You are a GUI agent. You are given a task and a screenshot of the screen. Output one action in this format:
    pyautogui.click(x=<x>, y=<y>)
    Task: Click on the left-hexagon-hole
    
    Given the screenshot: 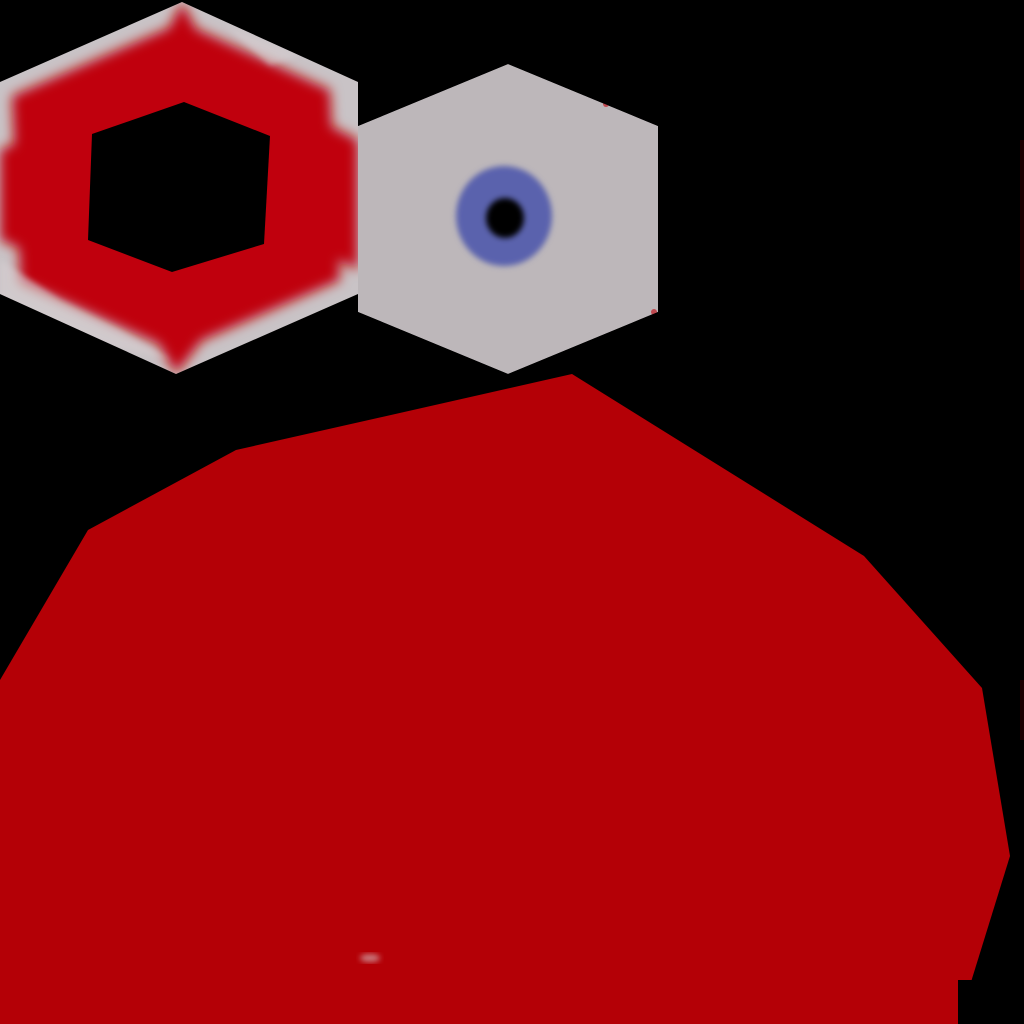 What is the action you would take?
    pyautogui.click(x=179, y=187)
    